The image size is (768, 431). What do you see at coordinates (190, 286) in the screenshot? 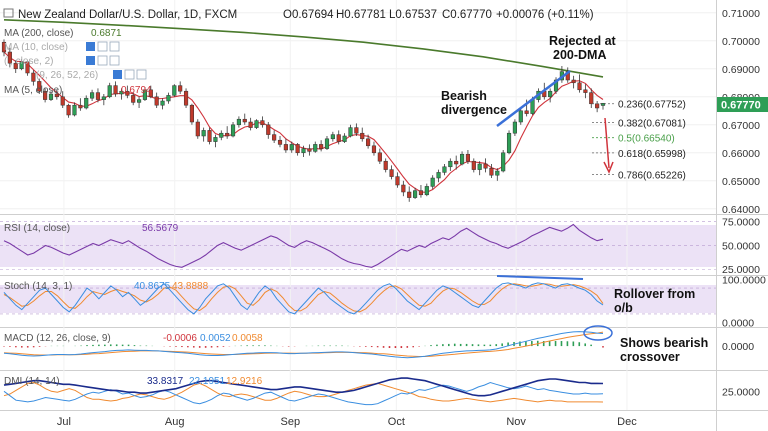
I see `stoch-d-value: 43.8888` at bounding box center [190, 286].